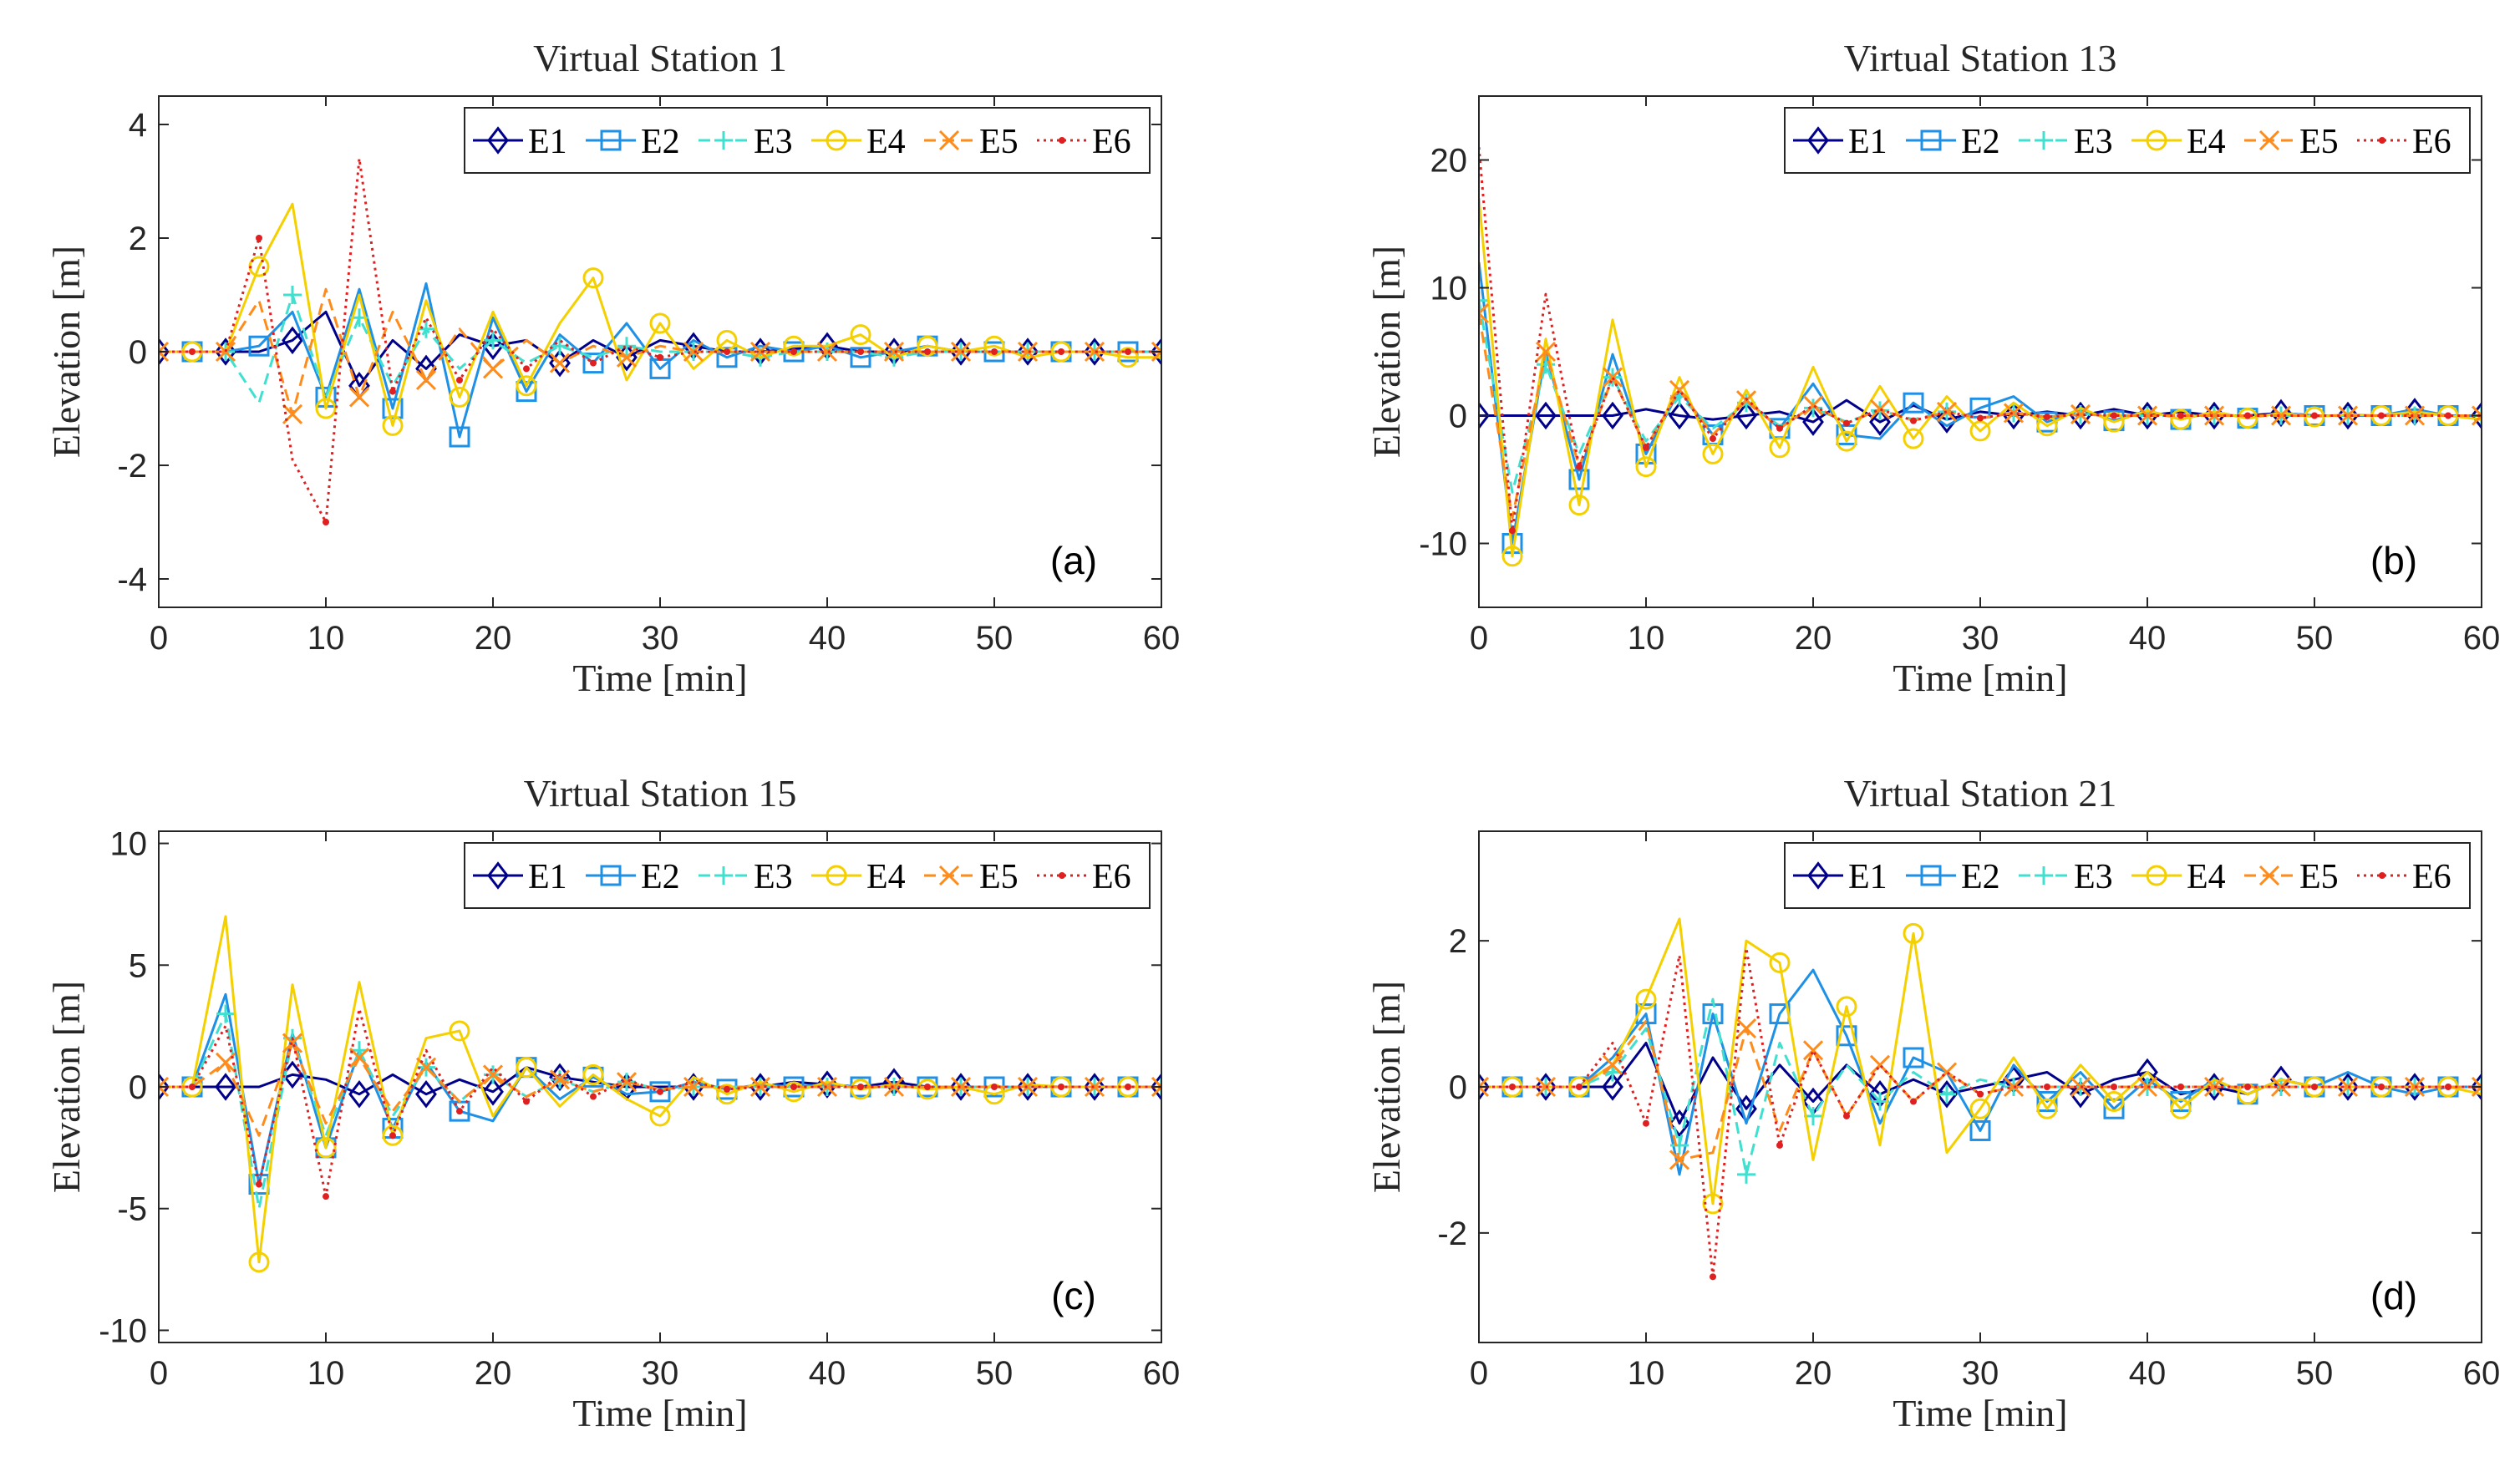 The image size is (2520, 1477). I want to click on y-tick-label: -4, so click(132, 579).